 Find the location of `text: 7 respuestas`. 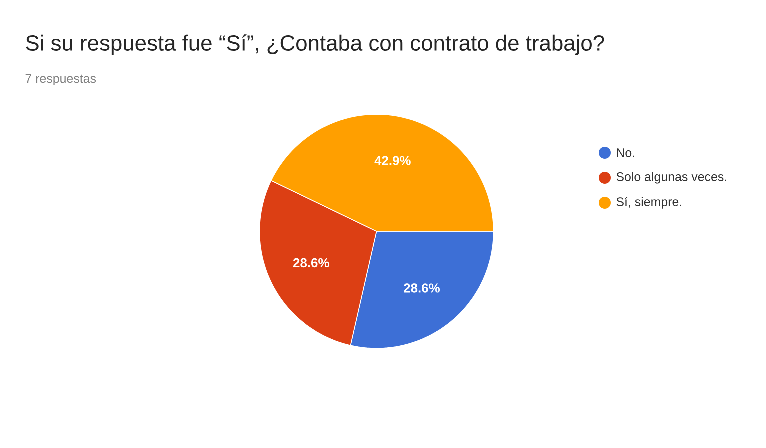

text: 7 respuestas is located at coordinates (61, 80).